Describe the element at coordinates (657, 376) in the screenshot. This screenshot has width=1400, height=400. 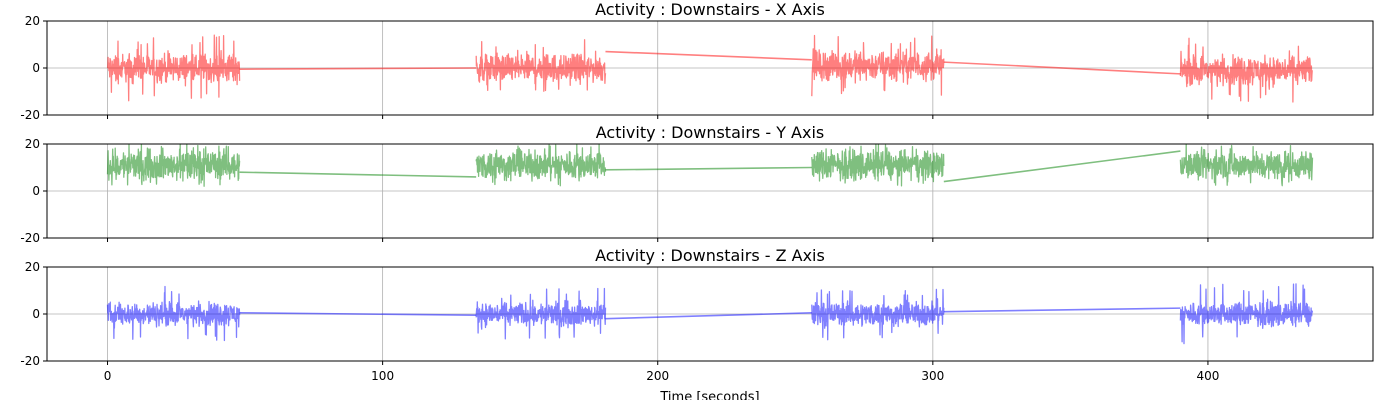
I see `x-tick-label: 200` at that location.